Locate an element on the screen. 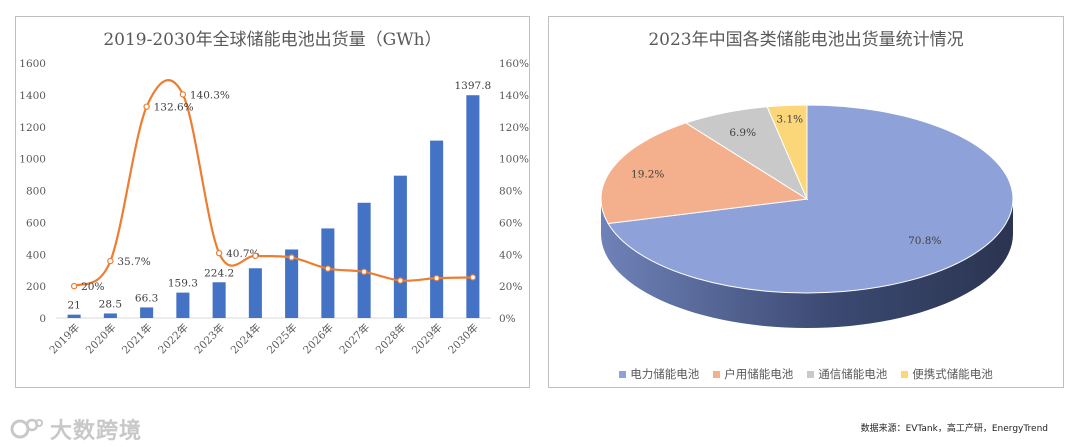 This screenshot has width=1080, height=447. legend-item: 户用储能电池 is located at coordinates (753, 374).